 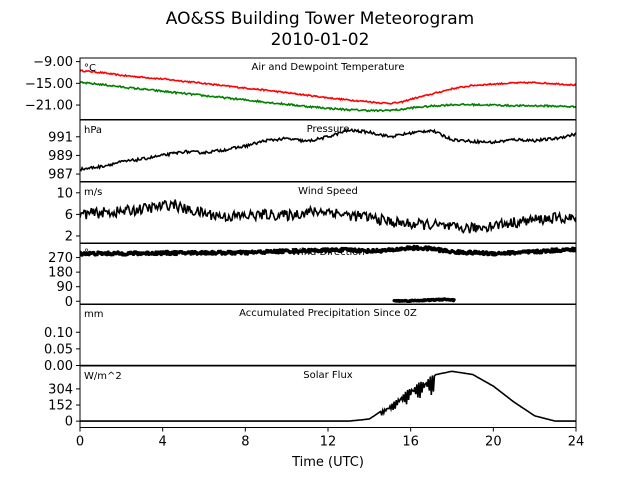 I want to click on panel-2-title: Pressure, so click(x=328, y=129).